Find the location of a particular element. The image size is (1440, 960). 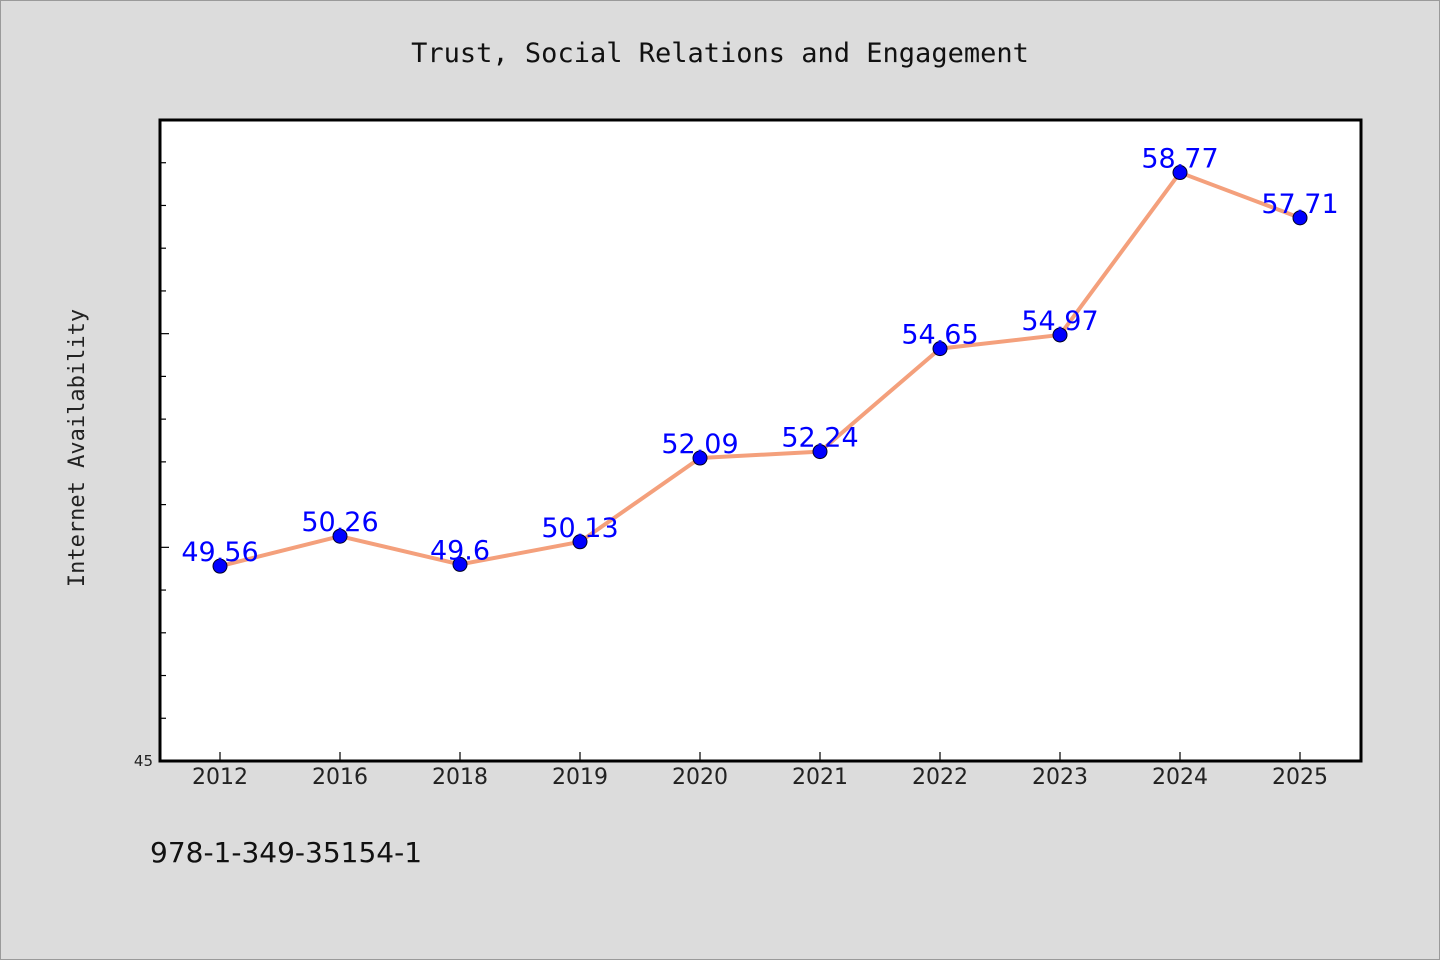

x-tick-label: 2025 is located at coordinates (1300, 777).